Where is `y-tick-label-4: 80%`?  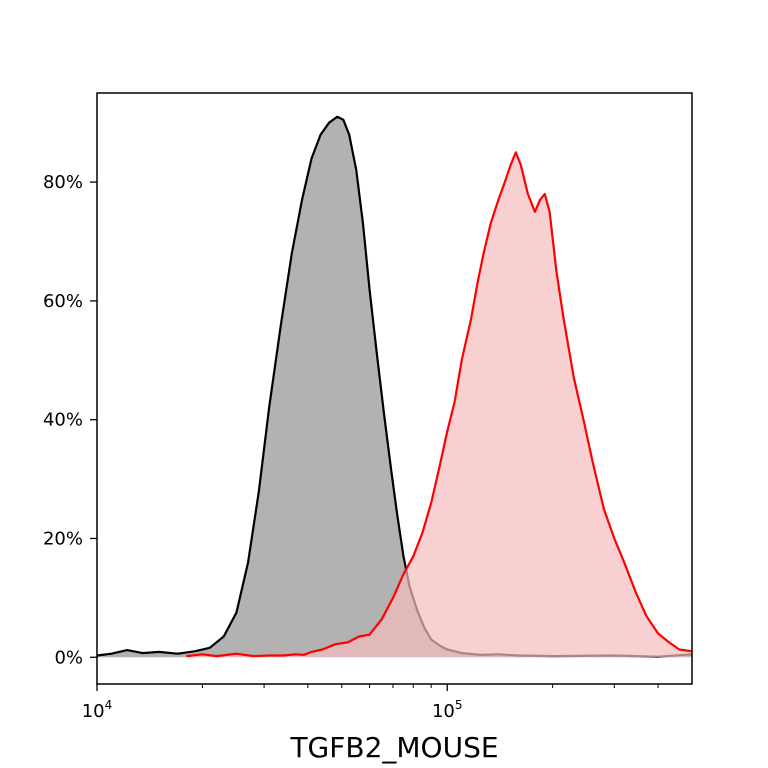
y-tick-label-4: 80% is located at coordinates (63, 182).